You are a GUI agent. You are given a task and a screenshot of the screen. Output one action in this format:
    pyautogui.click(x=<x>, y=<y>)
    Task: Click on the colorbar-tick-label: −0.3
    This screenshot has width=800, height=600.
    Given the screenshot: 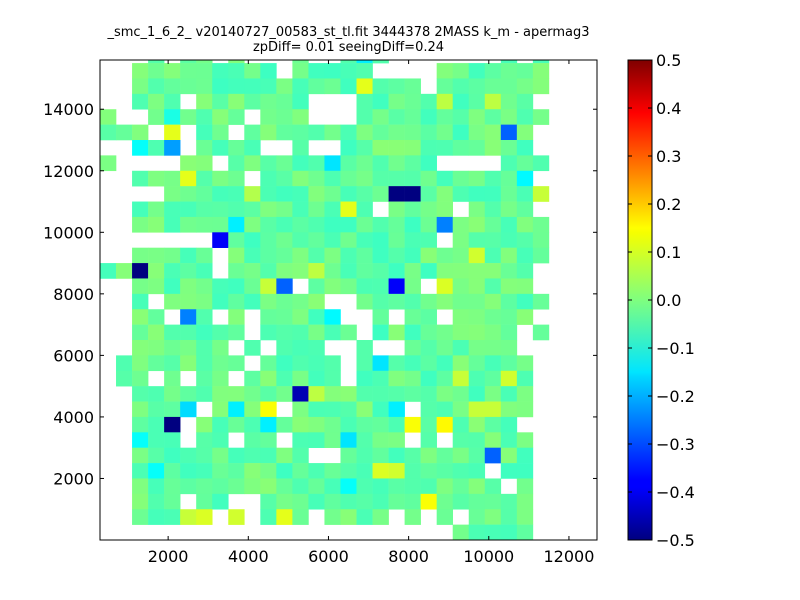 What is the action you would take?
    pyautogui.click(x=675, y=444)
    